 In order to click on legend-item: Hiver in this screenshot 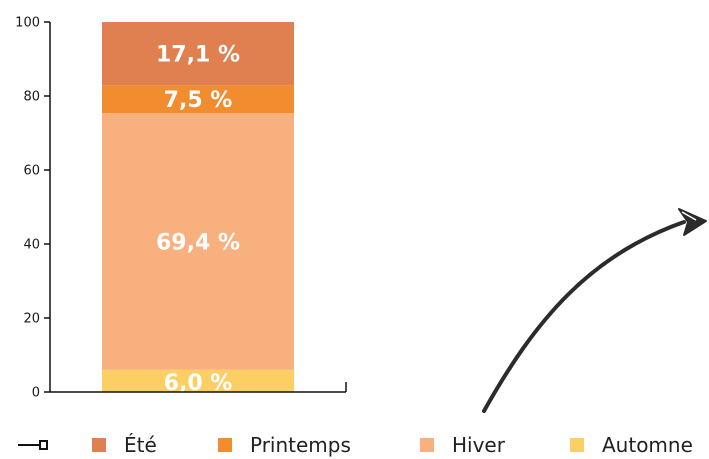, I will do `click(462, 445)`.